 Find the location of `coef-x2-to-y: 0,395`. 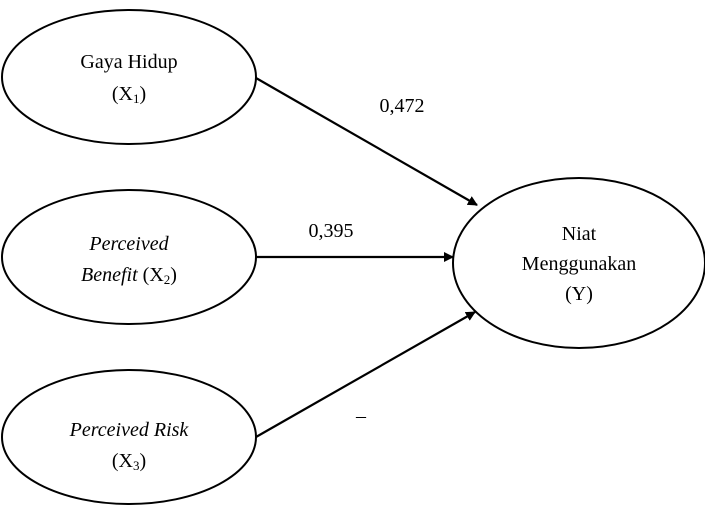

coef-x2-to-y: 0,395 is located at coordinates (331, 231).